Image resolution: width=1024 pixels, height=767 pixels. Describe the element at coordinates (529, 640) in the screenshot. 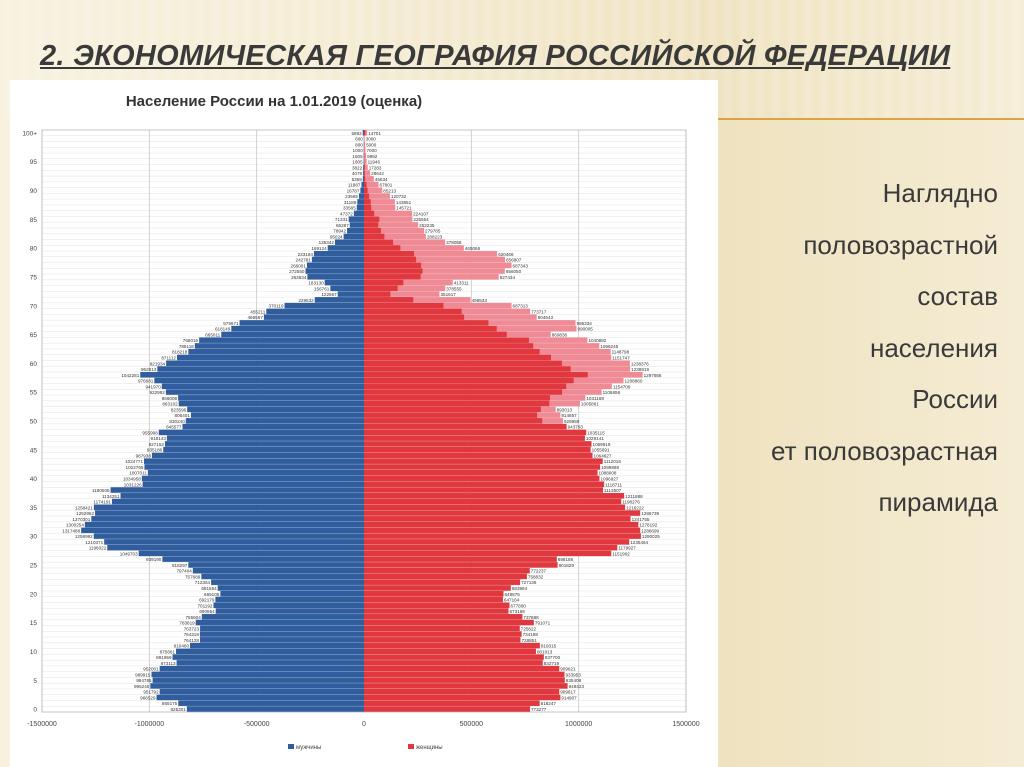

I see `female-data-label: 728851` at that location.